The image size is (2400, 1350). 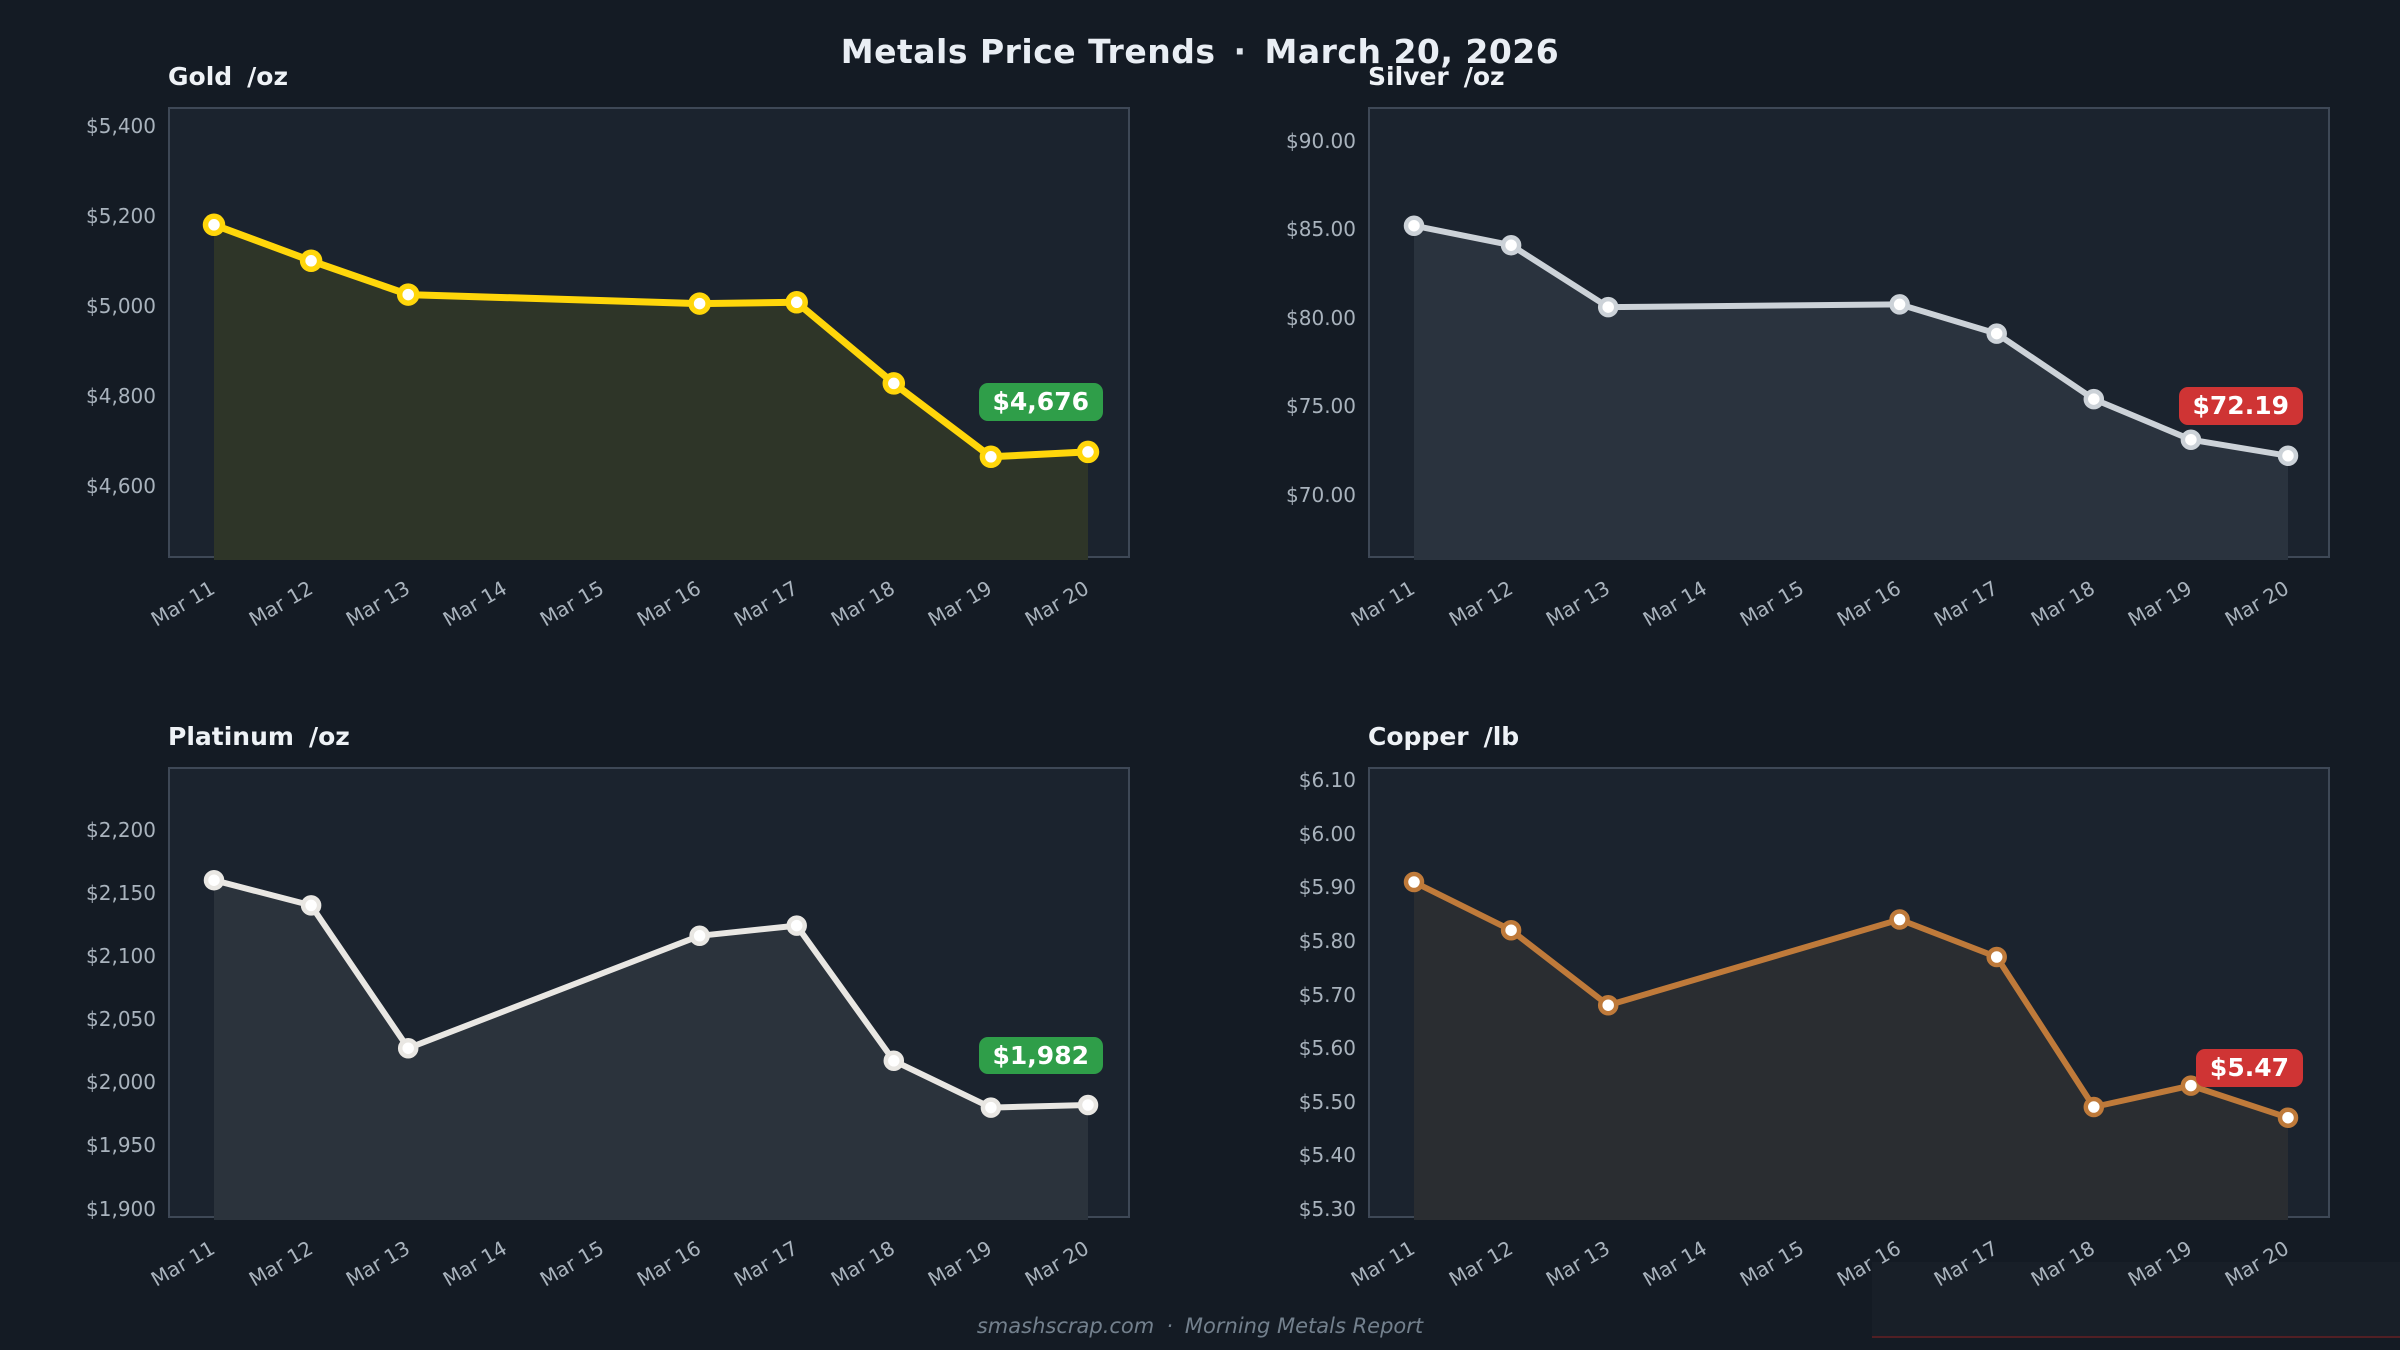 I want to click on price-badge-platinum: $1,982, so click(x=1040, y=1055).